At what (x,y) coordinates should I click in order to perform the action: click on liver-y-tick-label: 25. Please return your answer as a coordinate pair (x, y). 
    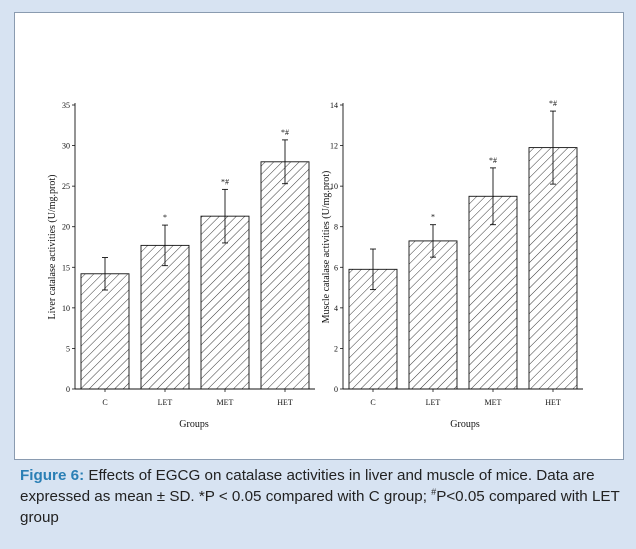
    Looking at the image, I should click on (66, 186).